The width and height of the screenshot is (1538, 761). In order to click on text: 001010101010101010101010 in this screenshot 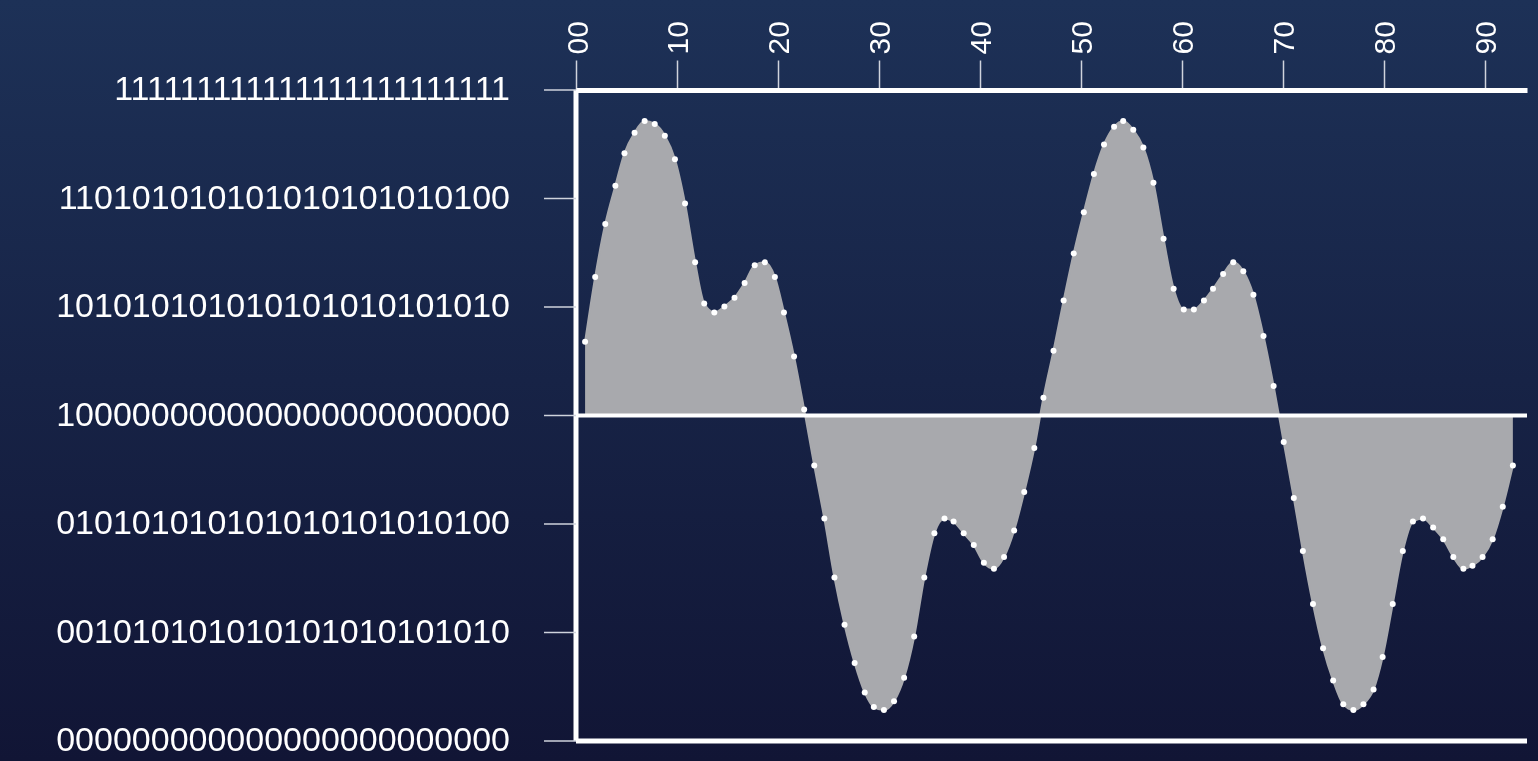, I will do `click(283, 630)`.